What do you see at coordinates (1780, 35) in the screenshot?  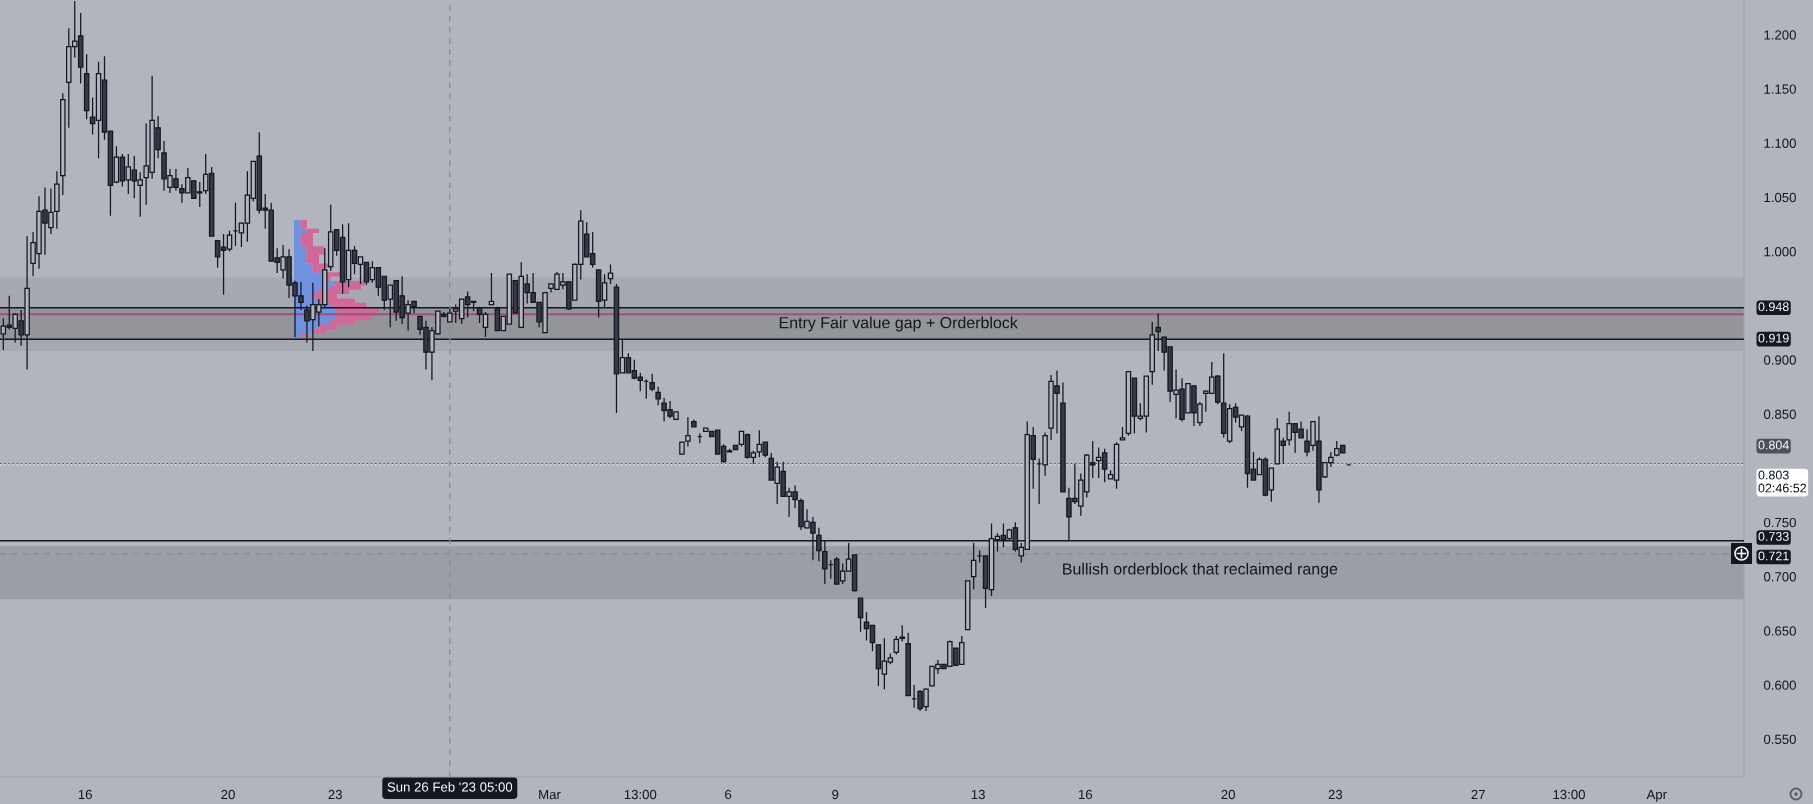 I see `y-tick-label: 1.200` at bounding box center [1780, 35].